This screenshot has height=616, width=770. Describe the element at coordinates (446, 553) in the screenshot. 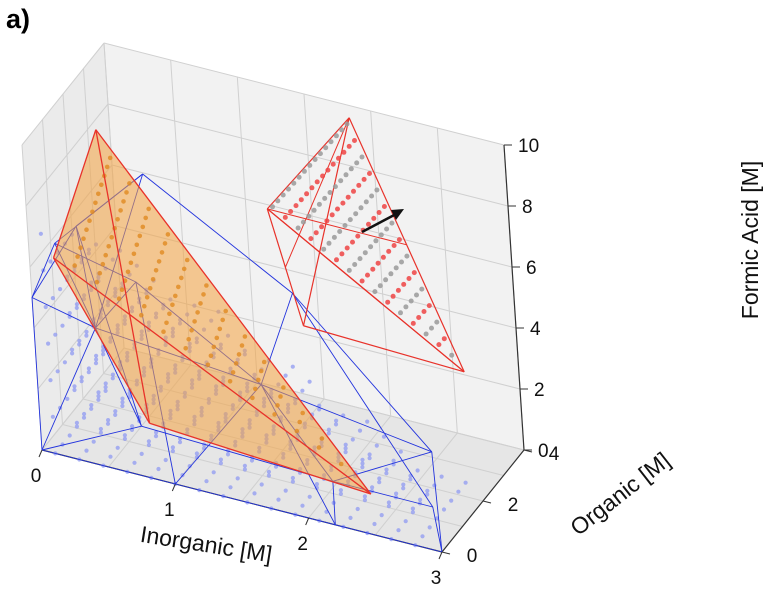

I see `y-tick` at that location.